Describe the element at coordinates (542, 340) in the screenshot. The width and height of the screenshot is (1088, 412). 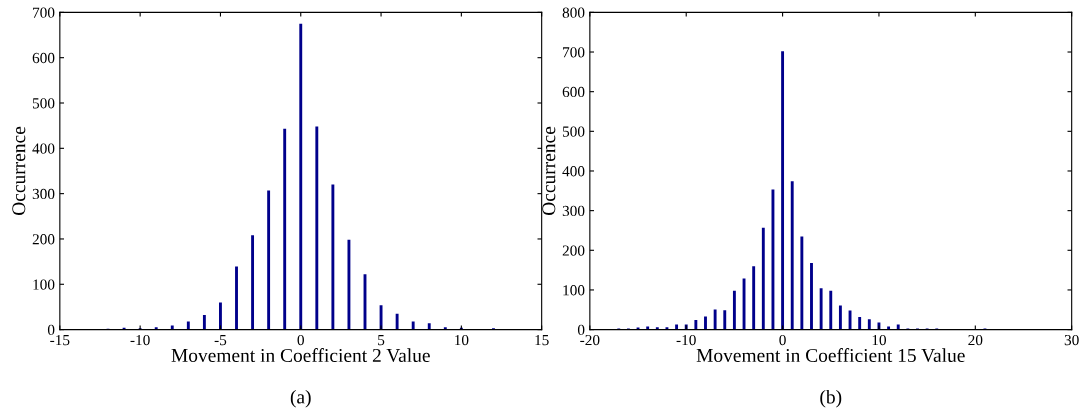
I see `x-tick-label: 15` at that location.